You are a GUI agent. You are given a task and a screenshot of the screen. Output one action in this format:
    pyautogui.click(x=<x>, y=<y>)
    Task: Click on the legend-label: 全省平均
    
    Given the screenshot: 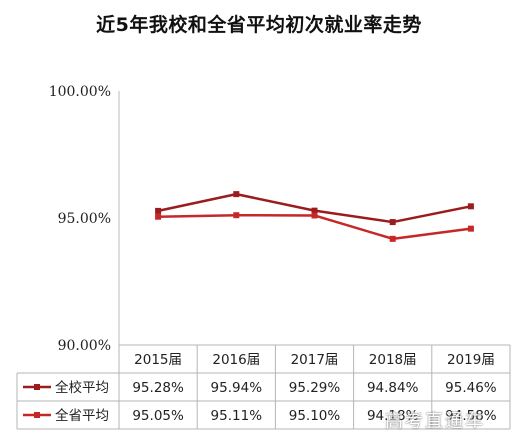 What is the action you would take?
    pyautogui.click(x=82, y=415)
    